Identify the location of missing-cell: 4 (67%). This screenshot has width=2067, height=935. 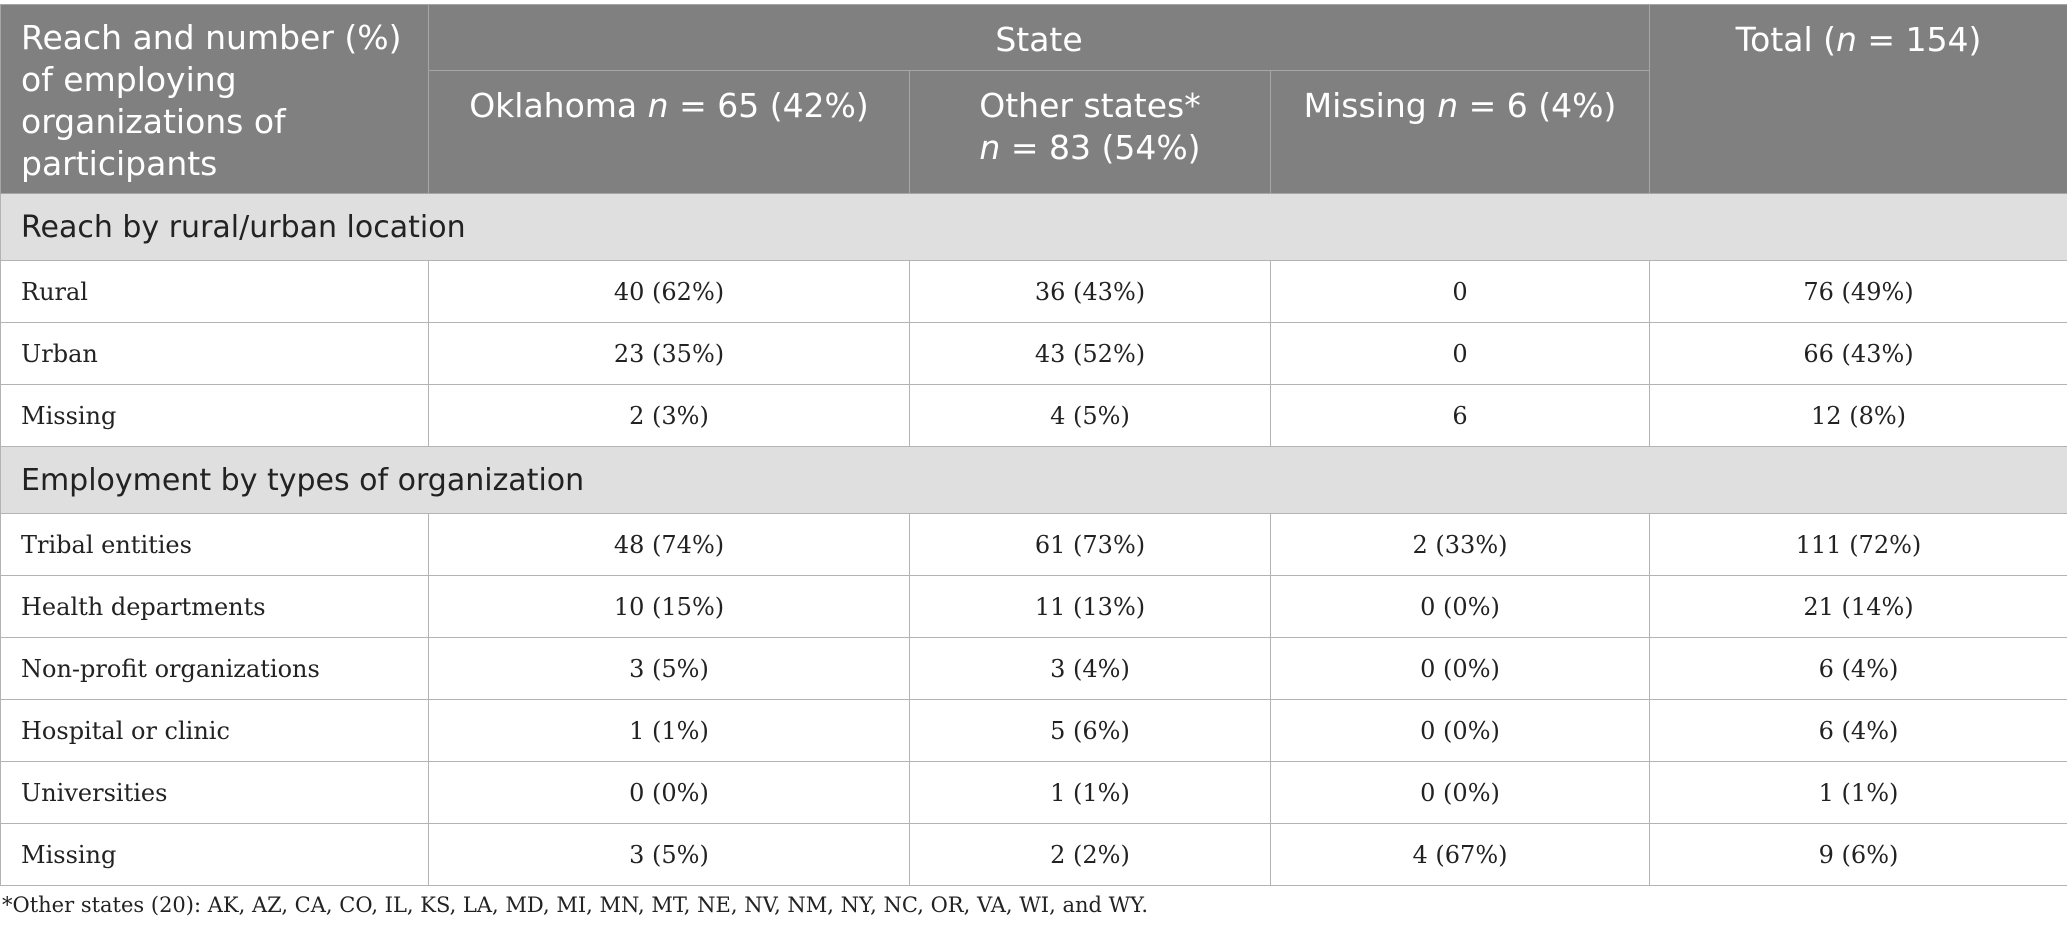
(1460, 854).